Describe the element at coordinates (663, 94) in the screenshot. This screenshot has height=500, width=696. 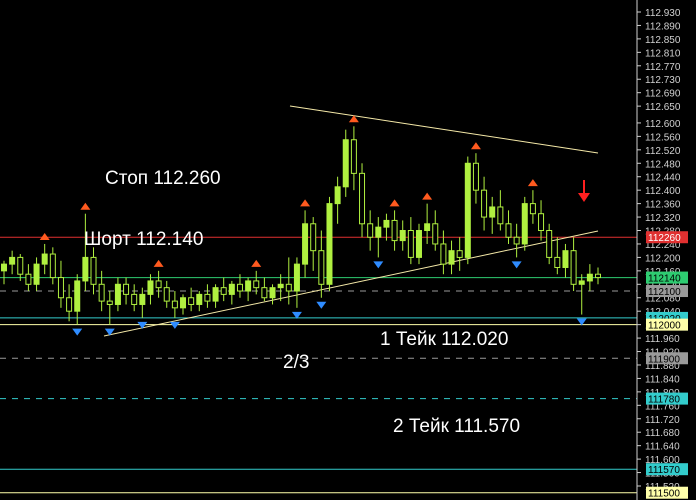
I see `price-tick-label: 112.690` at that location.